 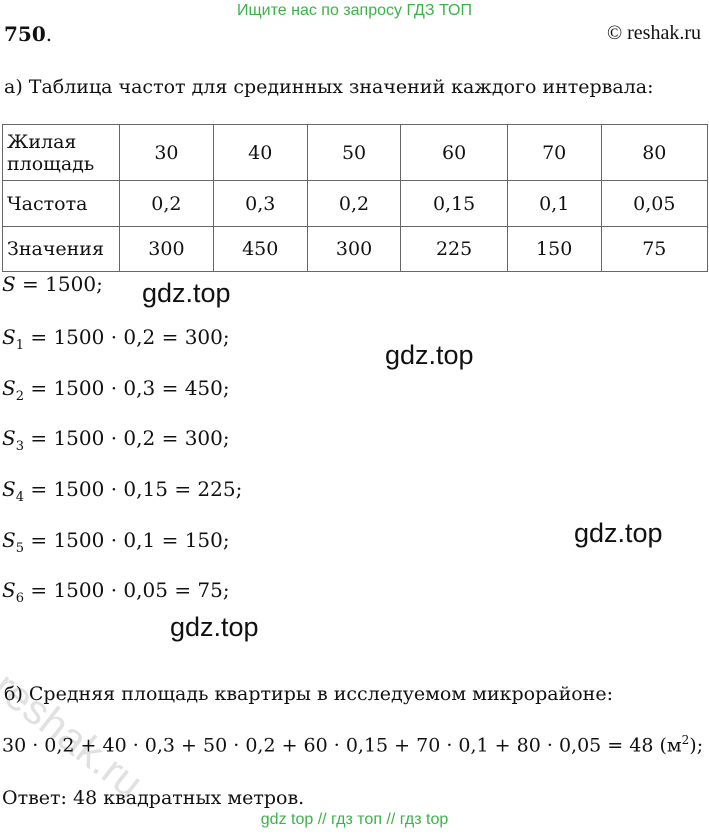 What do you see at coordinates (19, 548) in the screenshot?
I see `equation-sub: 5` at bounding box center [19, 548].